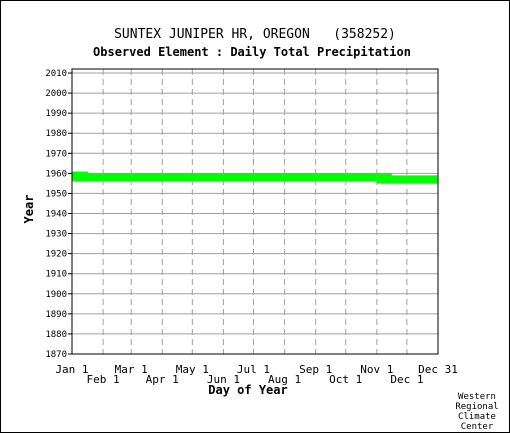  What do you see at coordinates (192, 369) in the screenshot?
I see `x-tick-label: May 1` at bounding box center [192, 369].